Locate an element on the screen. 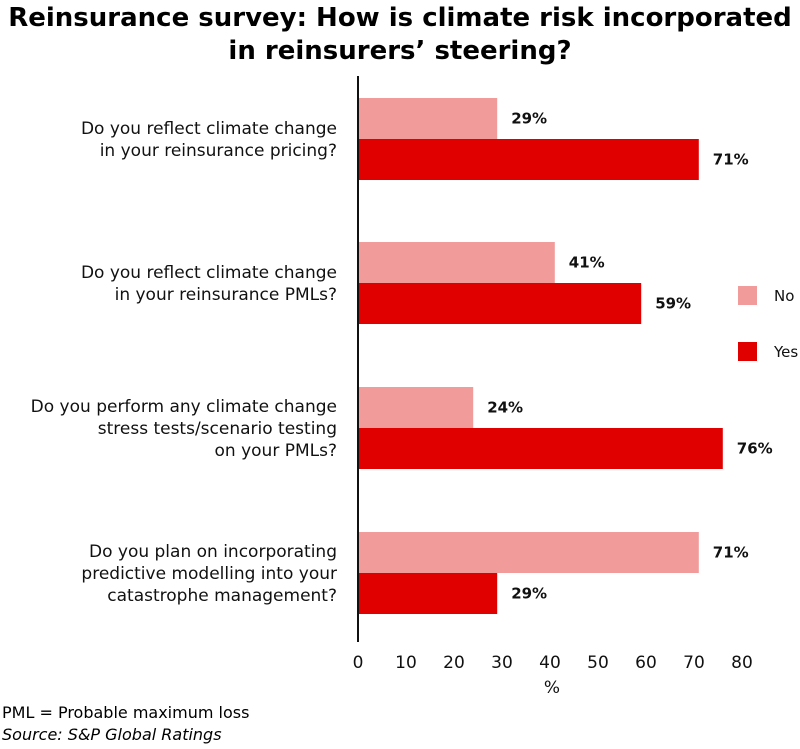 This screenshot has height=749, width=800. category-label-4: Do you plan on incorporating is located at coordinates (213, 552).